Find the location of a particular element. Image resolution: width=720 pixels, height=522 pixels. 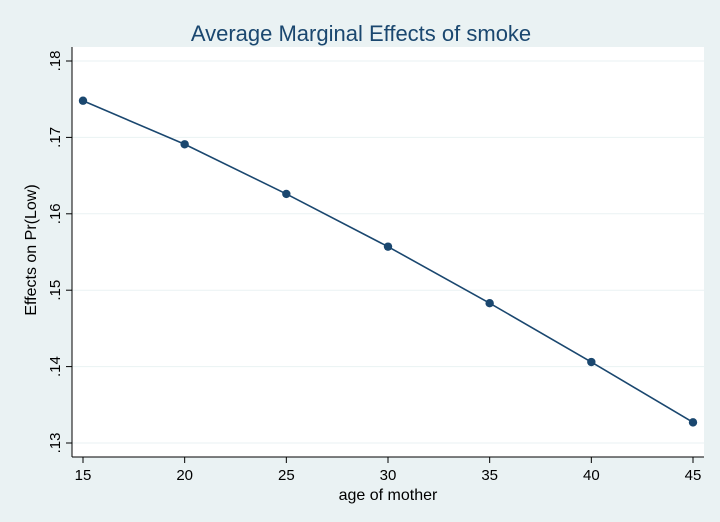

x-axis-label: age of mother is located at coordinates (388, 495).